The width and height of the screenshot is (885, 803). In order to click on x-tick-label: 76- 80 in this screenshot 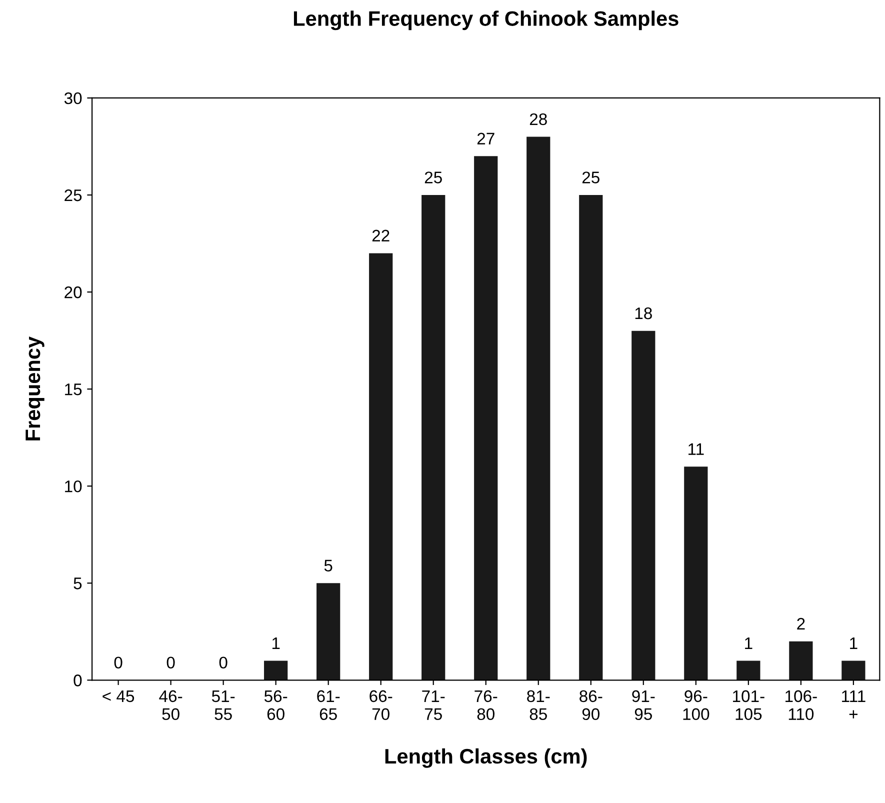, I will do `click(486, 705)`.